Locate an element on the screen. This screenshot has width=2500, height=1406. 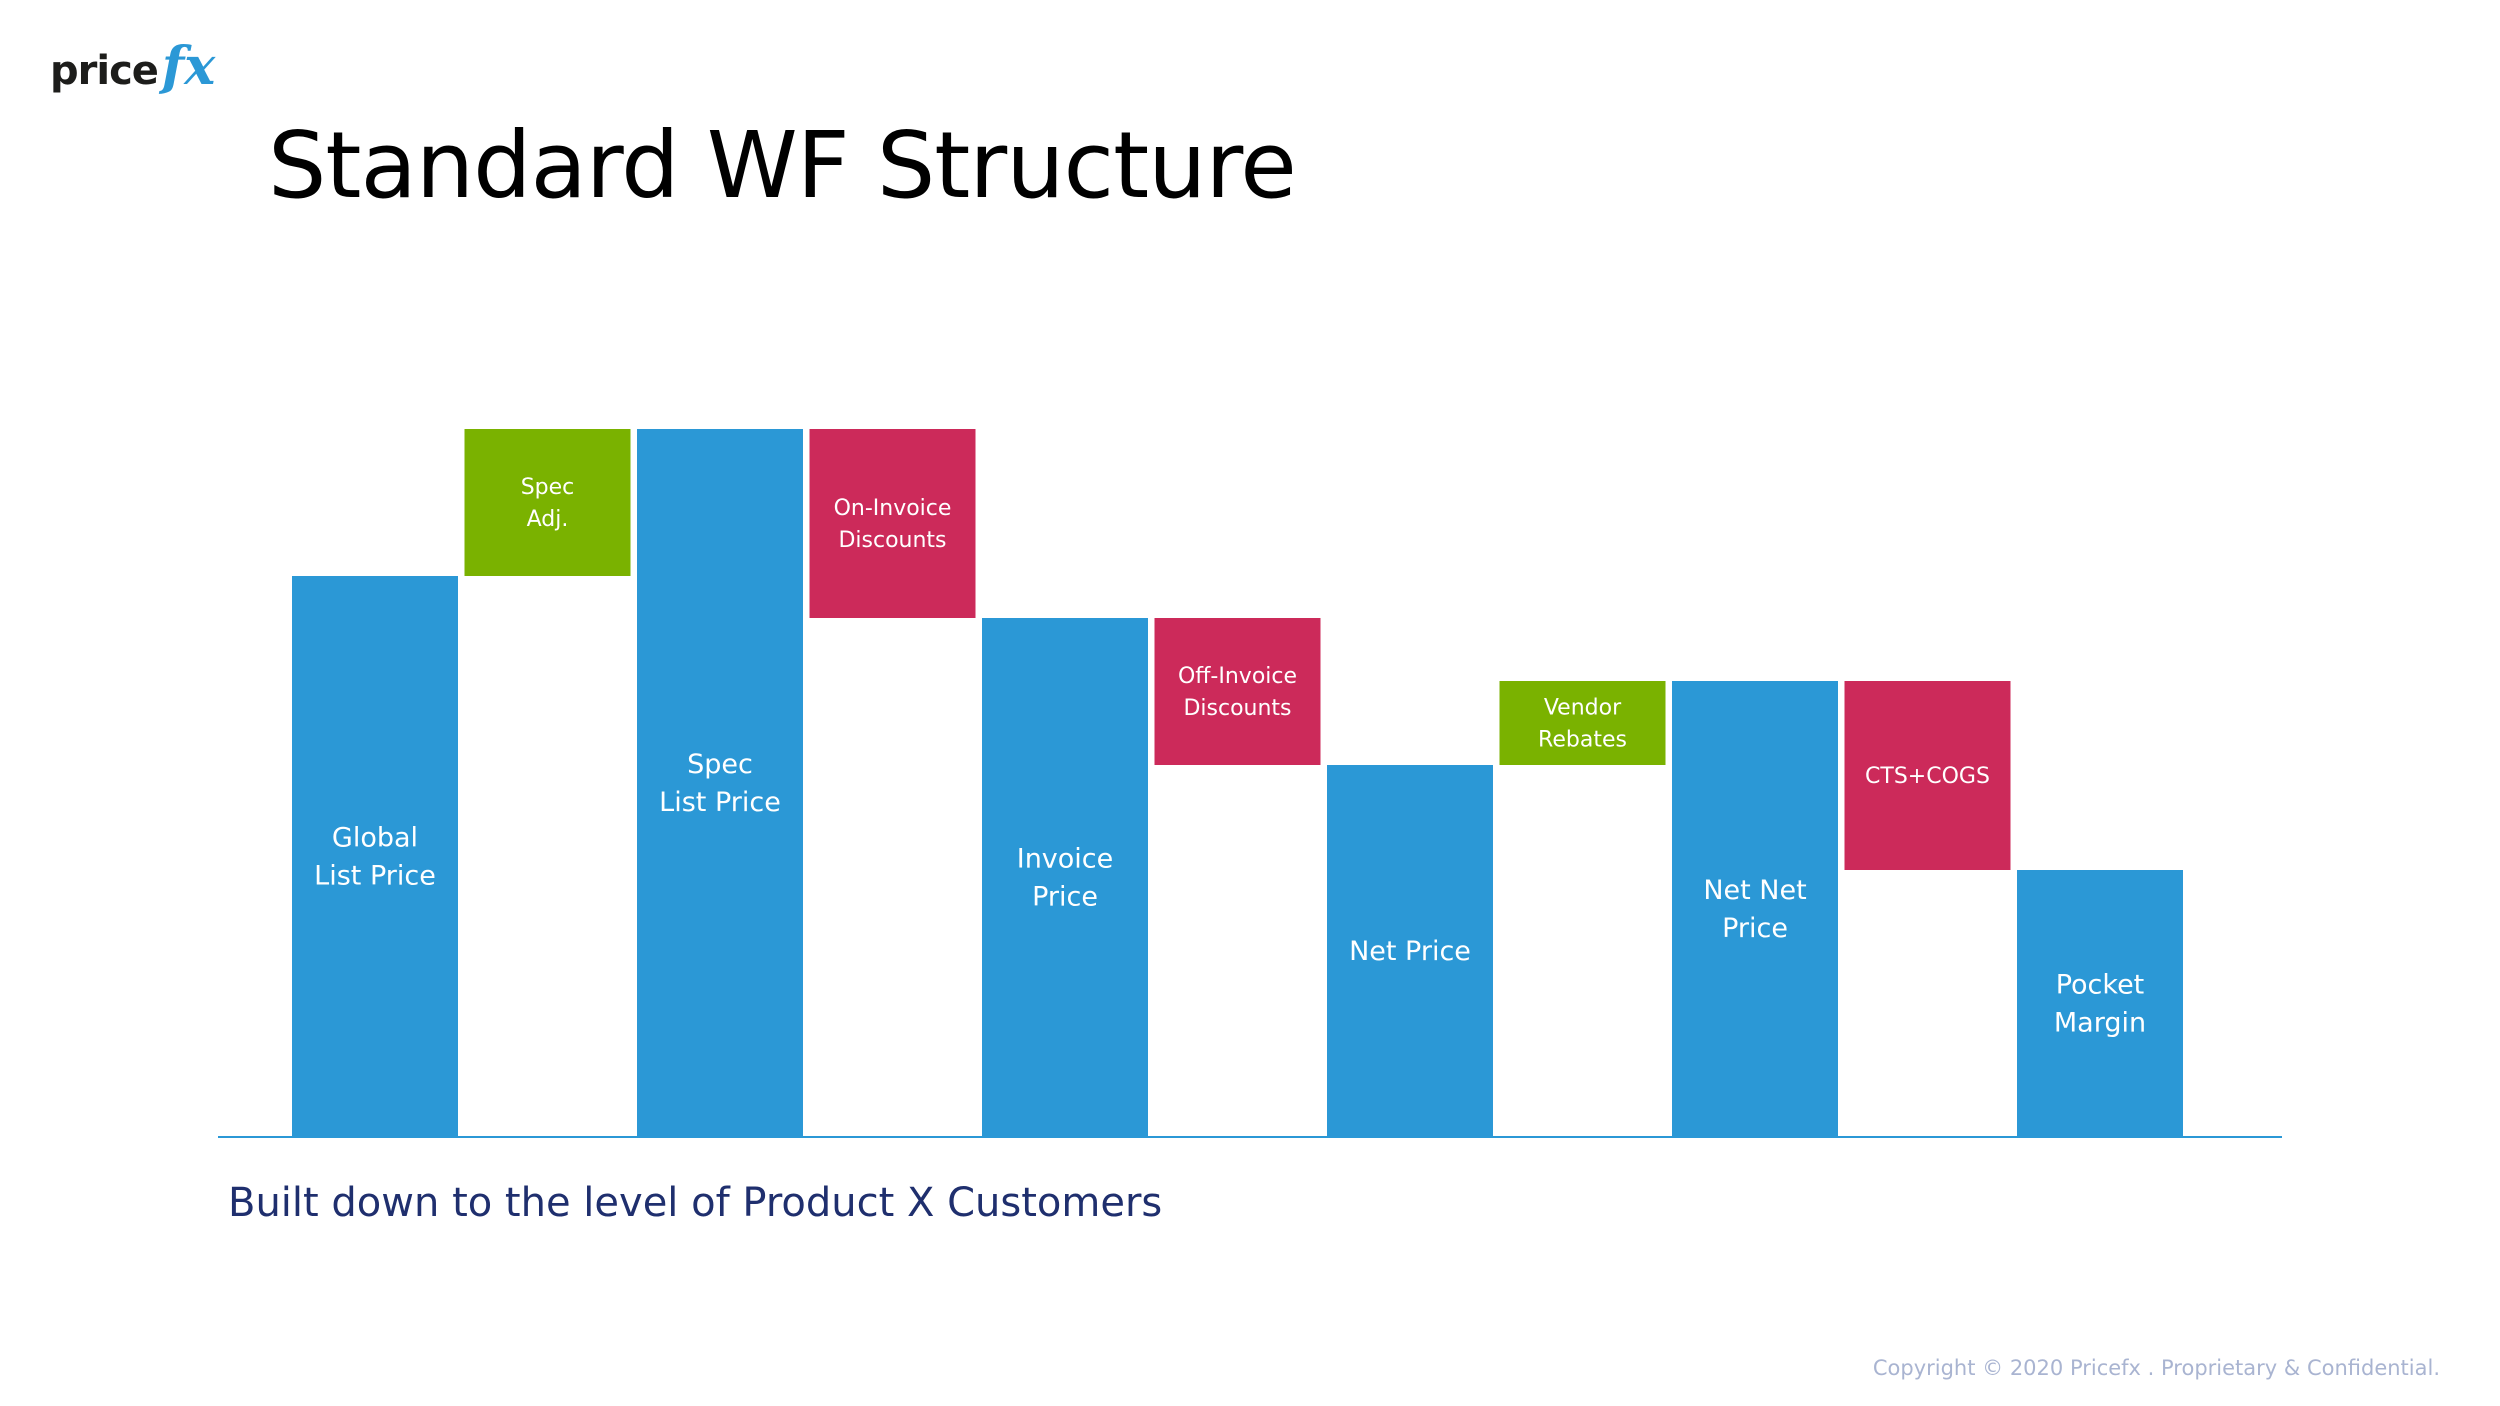
bar-label-spec-adj-1: Adj. is located at coordinates (548, 519).